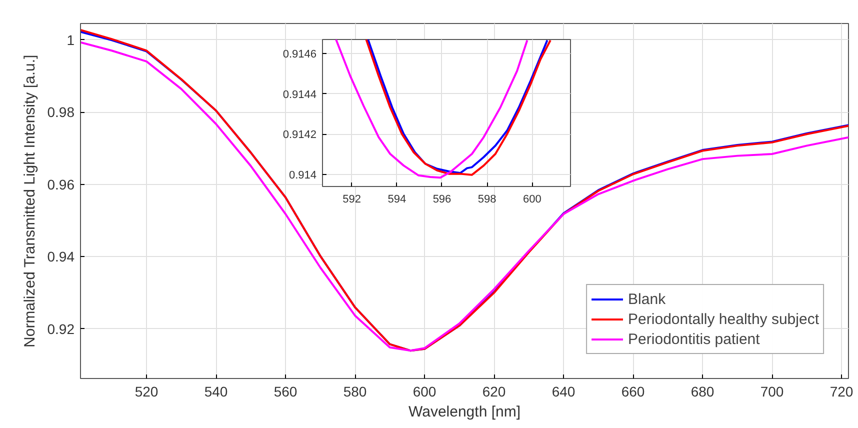 This screenshot has height=428, width=858. What do you see at coordinates (633, 392) in the screenshot?
I see `x-tick-label: 660` at bounding box center [633, 392].